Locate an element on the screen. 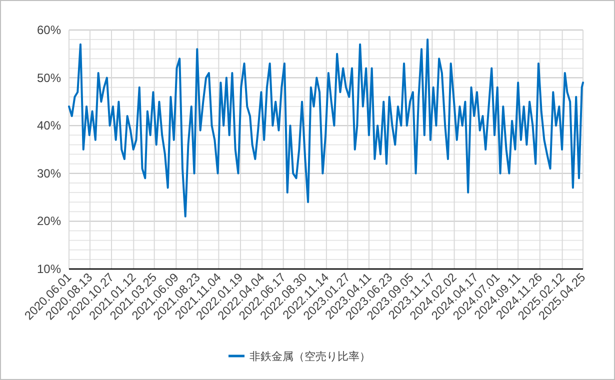  y-tick-label: 30% is located at coordinates (49, 173).